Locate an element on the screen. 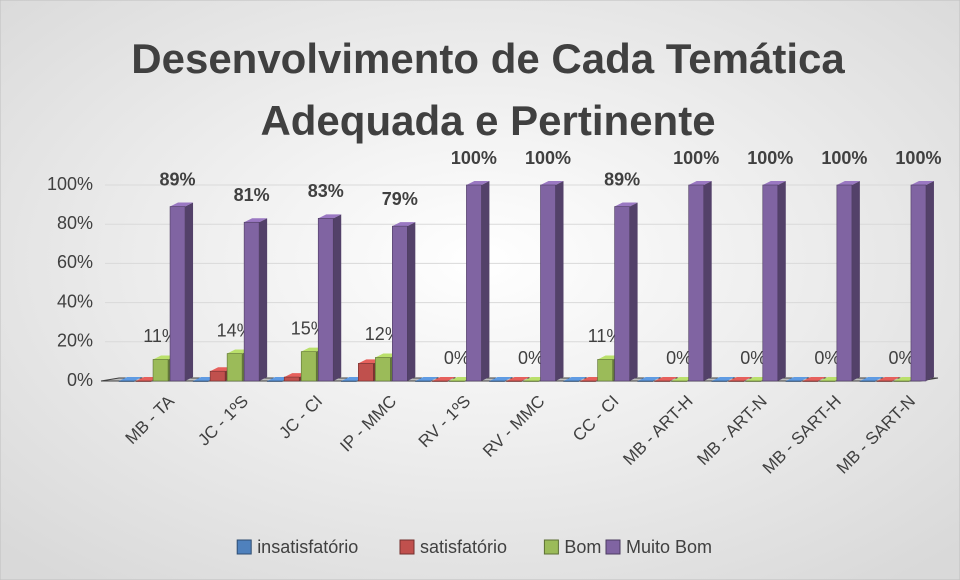  y-tick-label: 60% is located at coordinates (75, 262).